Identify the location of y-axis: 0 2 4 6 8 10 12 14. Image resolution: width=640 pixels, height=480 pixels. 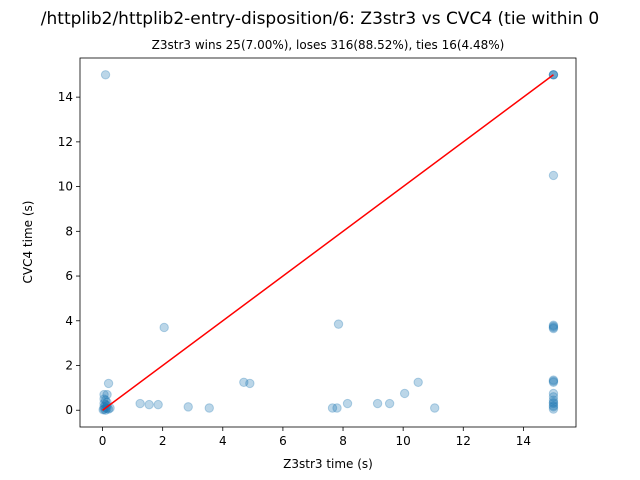
(69, 253).